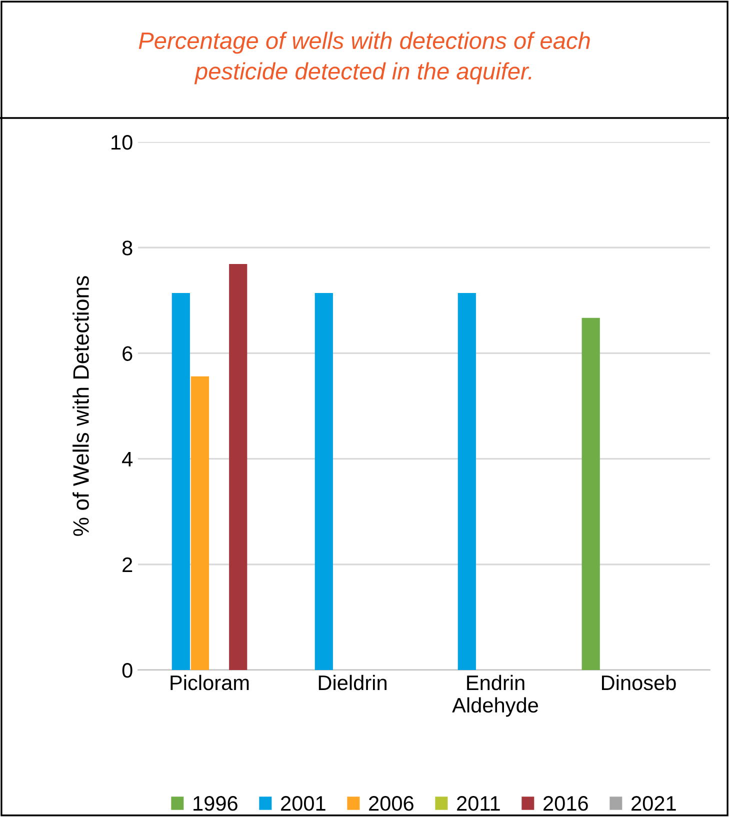 This screenshot has height=817, width=729. I want to click on legend-label: 2021, so click(654, 803).